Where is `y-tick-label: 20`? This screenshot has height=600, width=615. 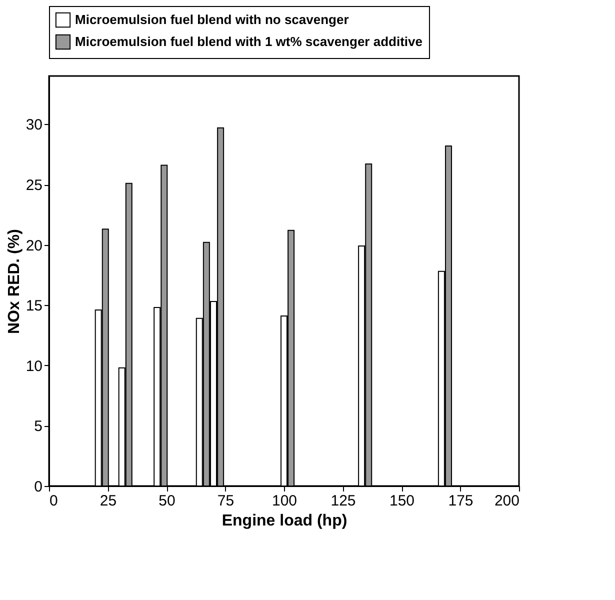
y-tick-label: 20 is located at coordinates (34, 245).